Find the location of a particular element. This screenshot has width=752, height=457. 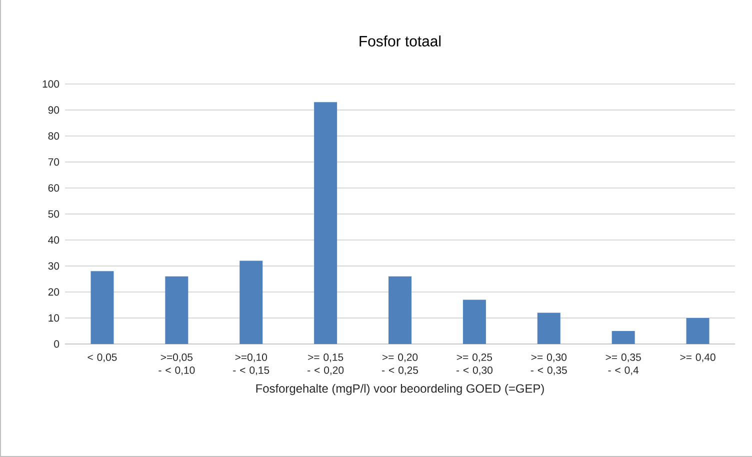

y-tick-label: 40 is located at coordinates (54, 240).